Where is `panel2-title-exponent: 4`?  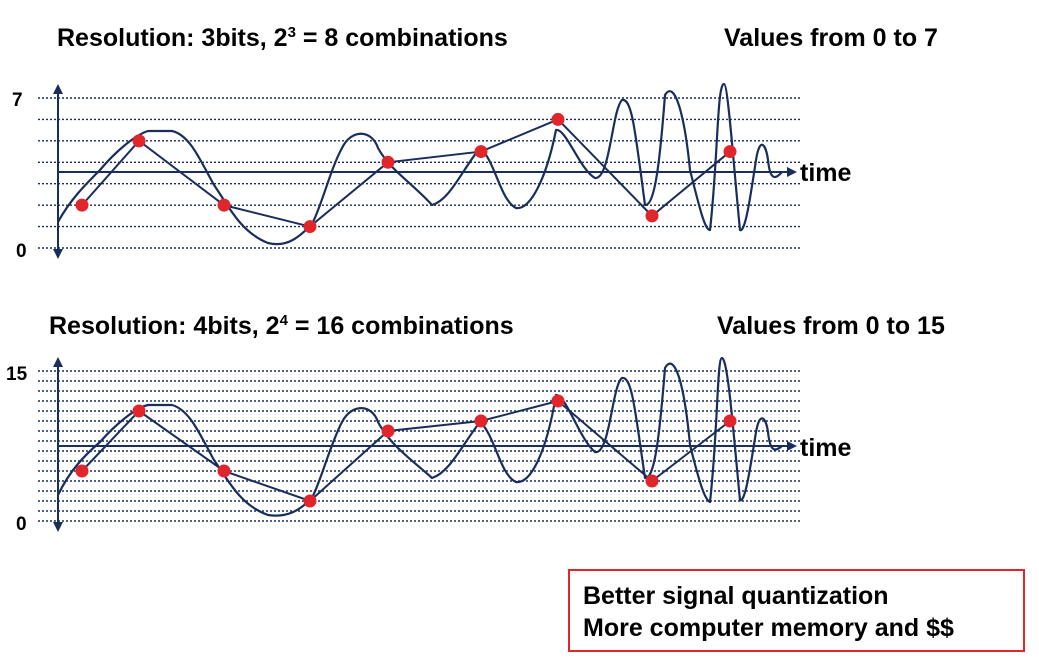 panel2-title-exponent: 4 is located at coordinates (283, 320).